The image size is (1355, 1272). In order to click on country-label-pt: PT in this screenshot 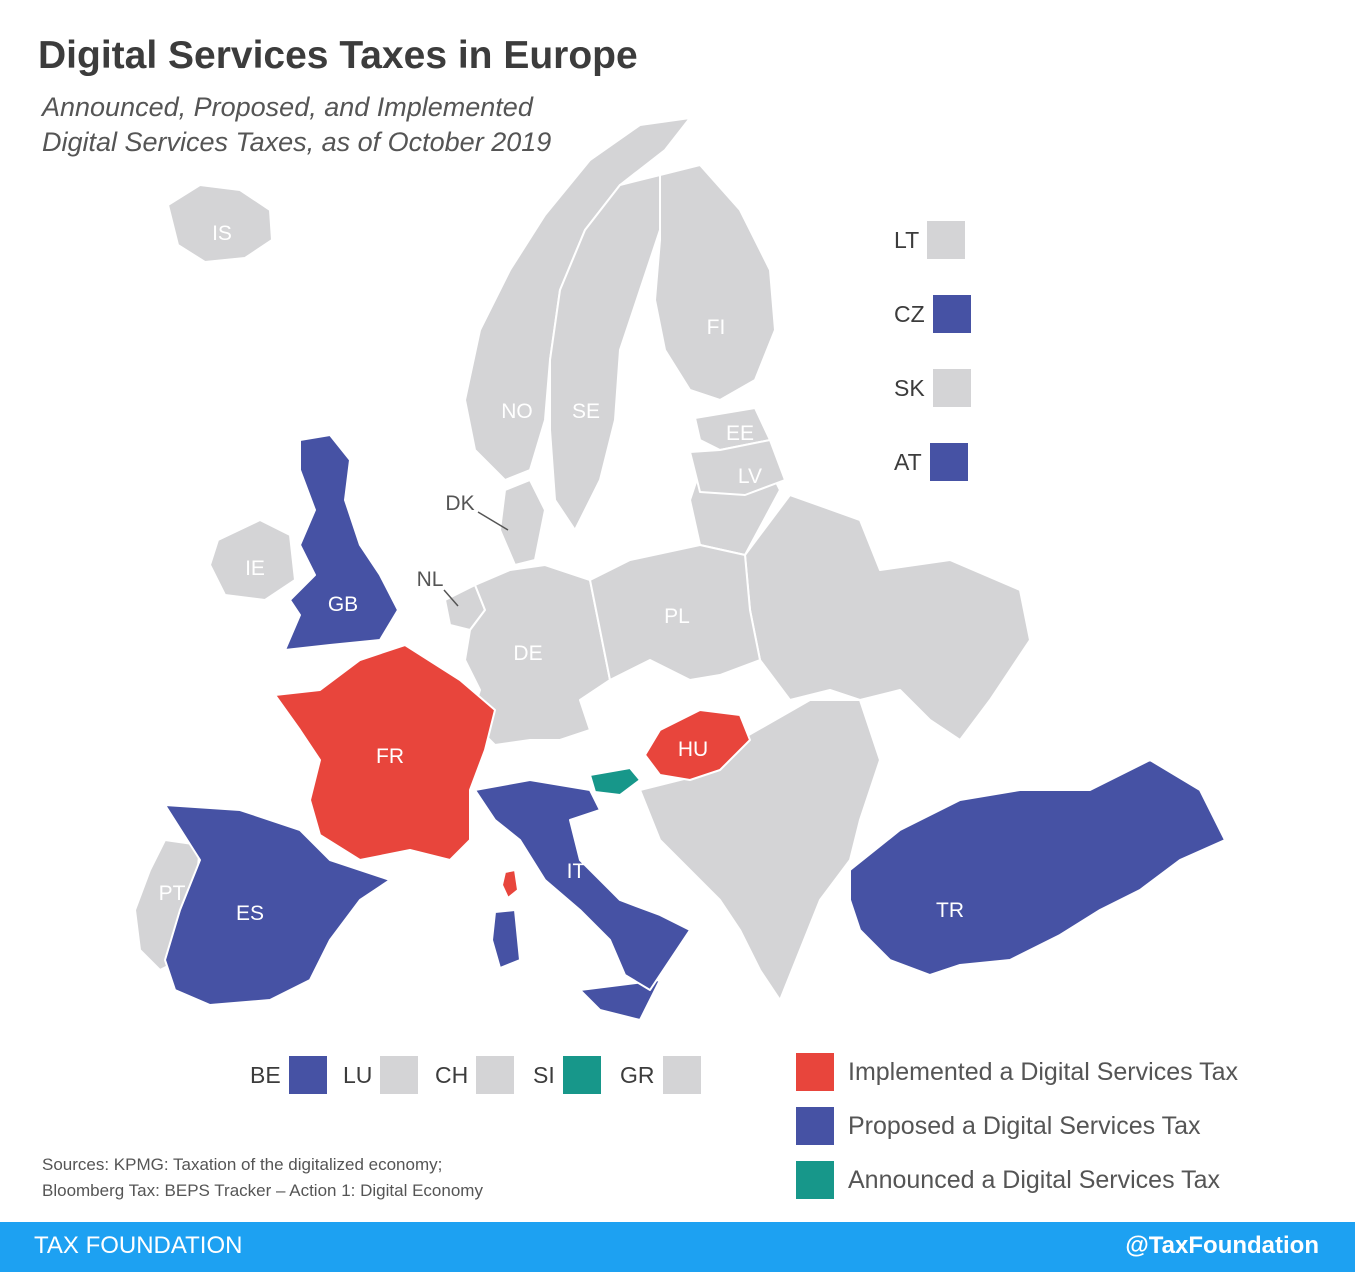, I will do `click(172, 893)`.